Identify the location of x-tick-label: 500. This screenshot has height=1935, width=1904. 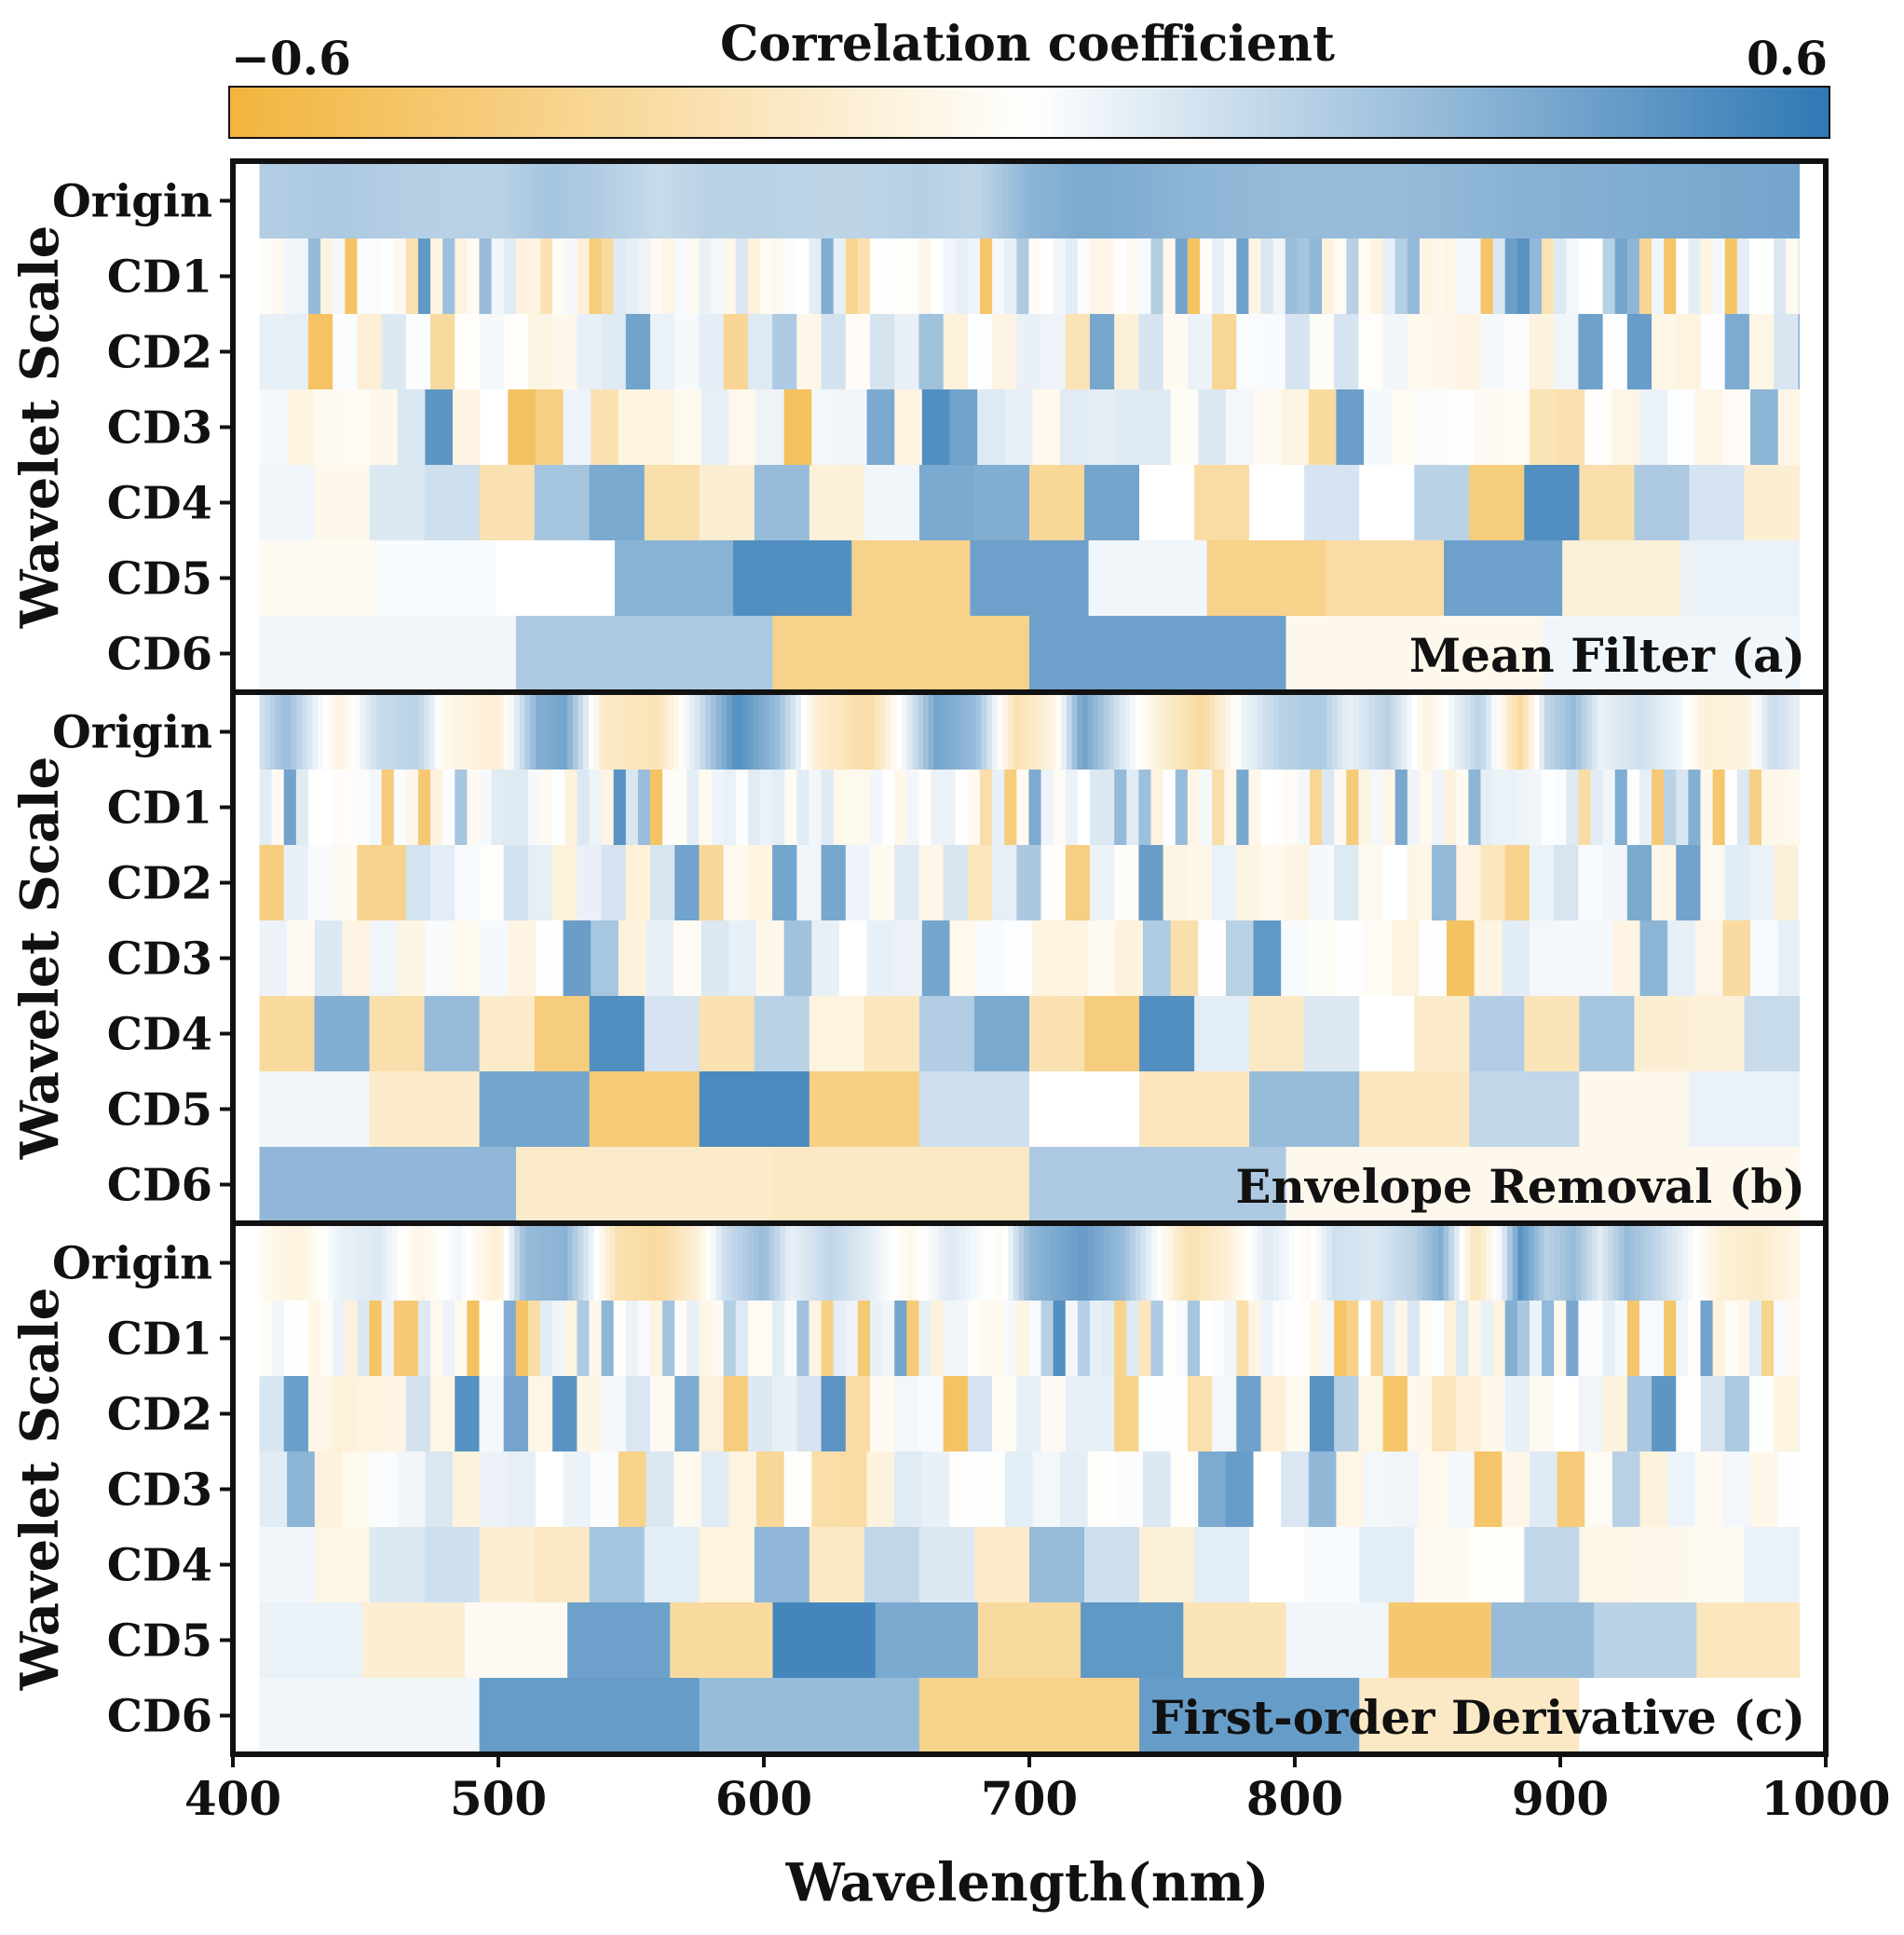
(498, 1798).